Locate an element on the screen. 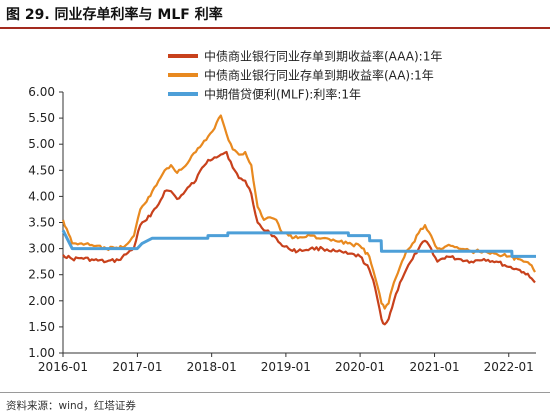 The width and height of the screenshot is (550, 417). y-tick-label: 1.50 is located at coordinates (41, 327).